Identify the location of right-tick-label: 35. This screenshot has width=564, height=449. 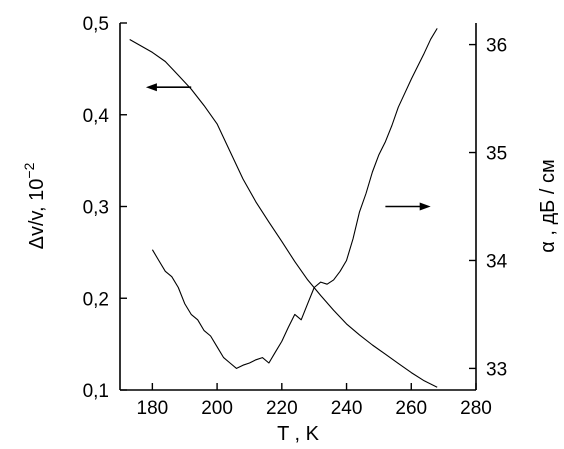
(496, 154).